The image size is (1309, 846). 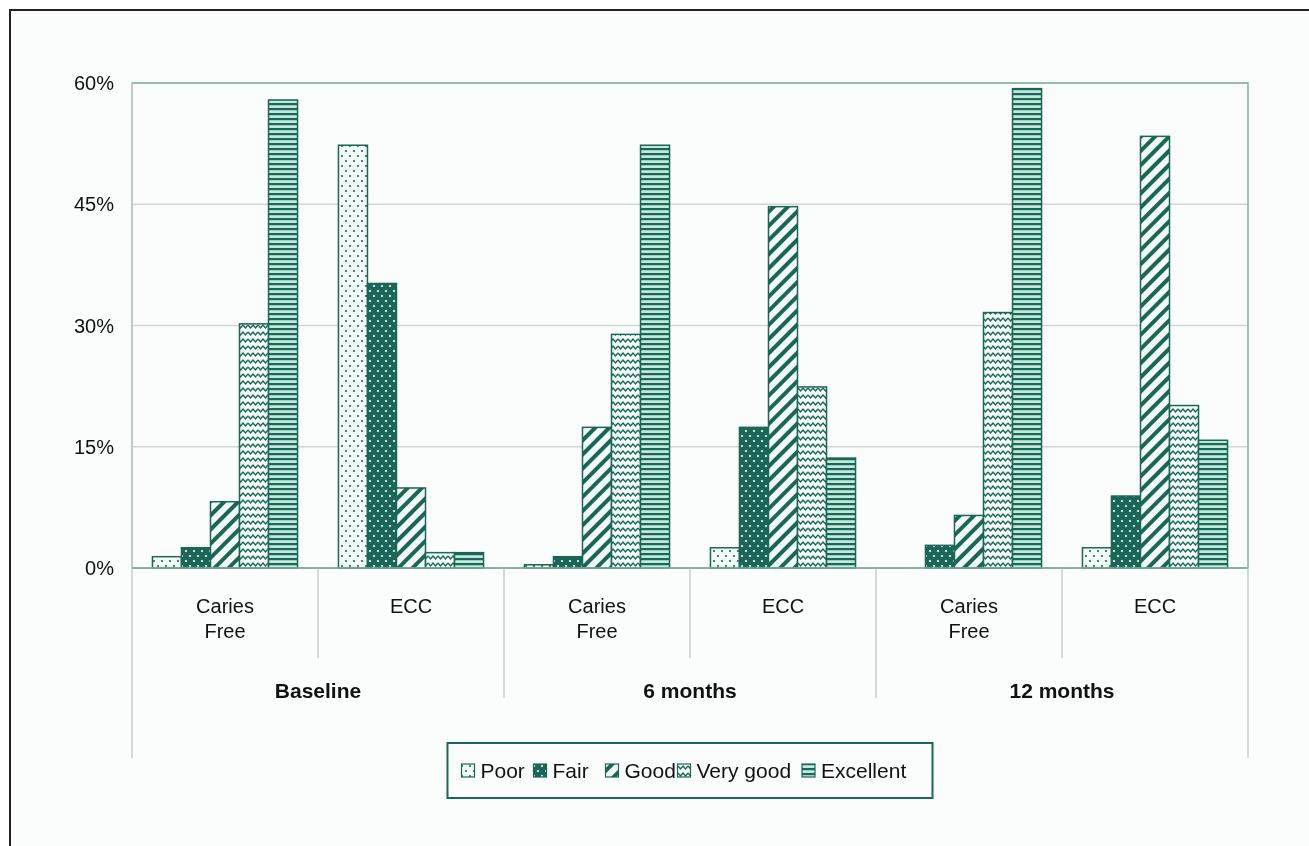 What do you see at coordinates (1062, 690) in the screenshot?
I see `text: 12 months` at bounding box center [1062, 690].